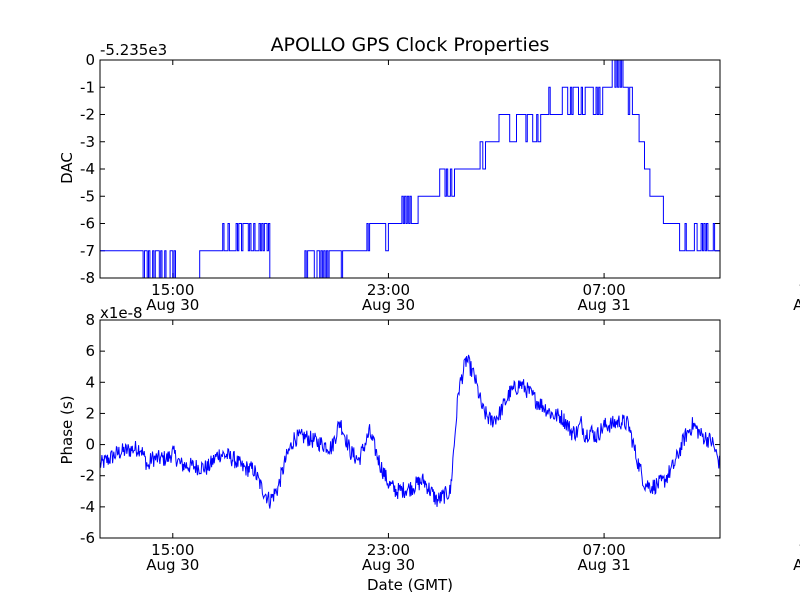 The width and height of the screenshot is (800, 600). Describe the element at coordinates (87, 538) in the screenshot. I see `phase-ytick-label: -6` at that location.